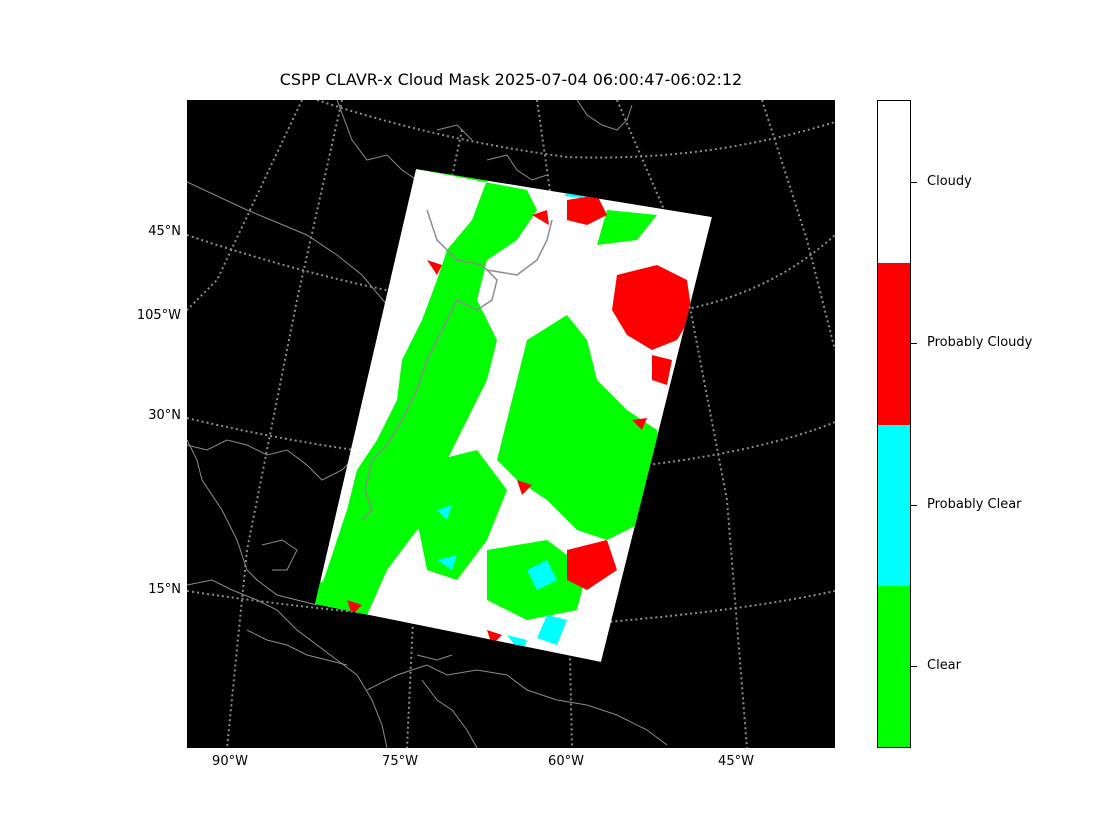  What do you see at coordinates (164, 231) in the screenshot?
I see `lat-label-45n: 45°N` at bounding box center [164, 231].